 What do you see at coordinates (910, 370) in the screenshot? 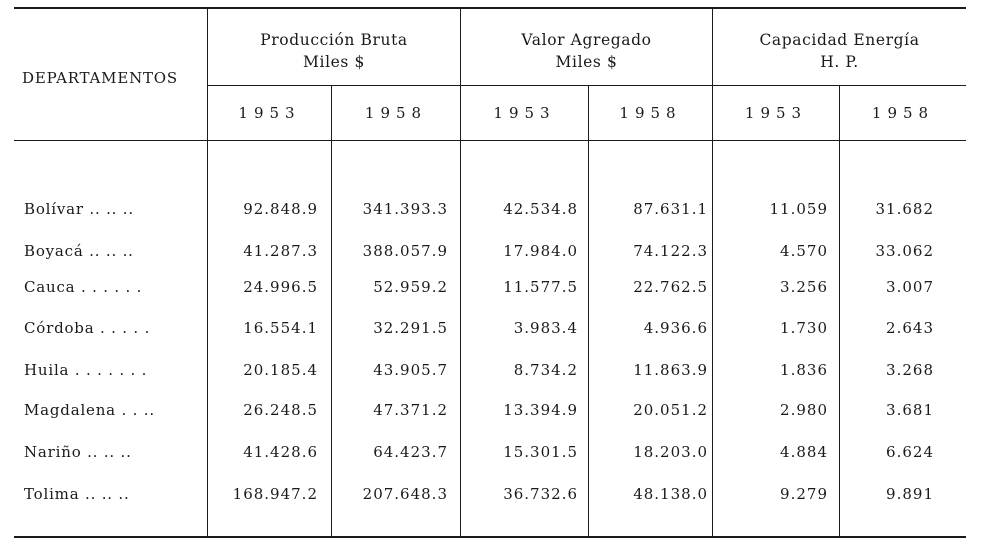
I see `table-cell-value: 3.268` at bounding box center [910, 370].